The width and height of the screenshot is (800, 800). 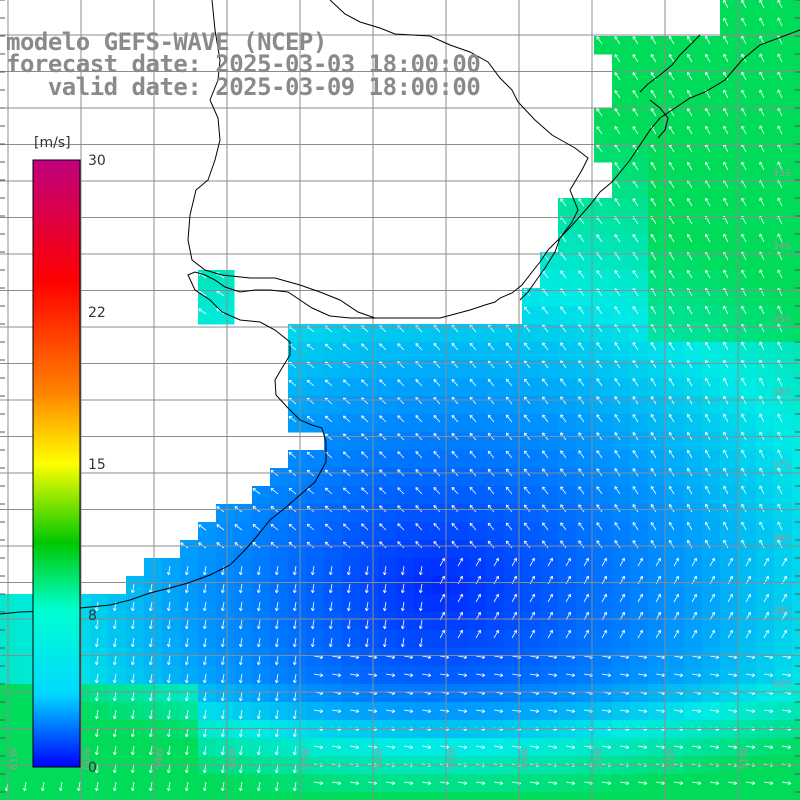 I want to click on lon-label: 51W, so click(x=744, y=758).